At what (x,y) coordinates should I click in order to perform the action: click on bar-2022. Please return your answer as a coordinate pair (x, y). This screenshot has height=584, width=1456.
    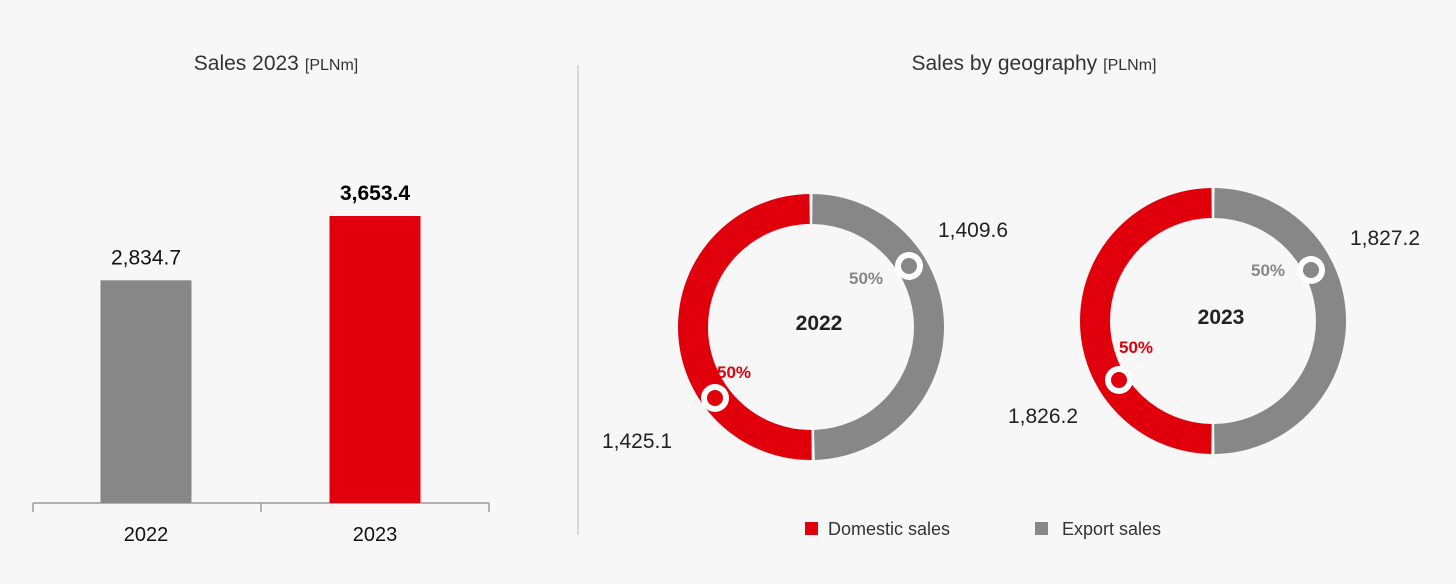
    Looking at the image, I should click on (146, 391).